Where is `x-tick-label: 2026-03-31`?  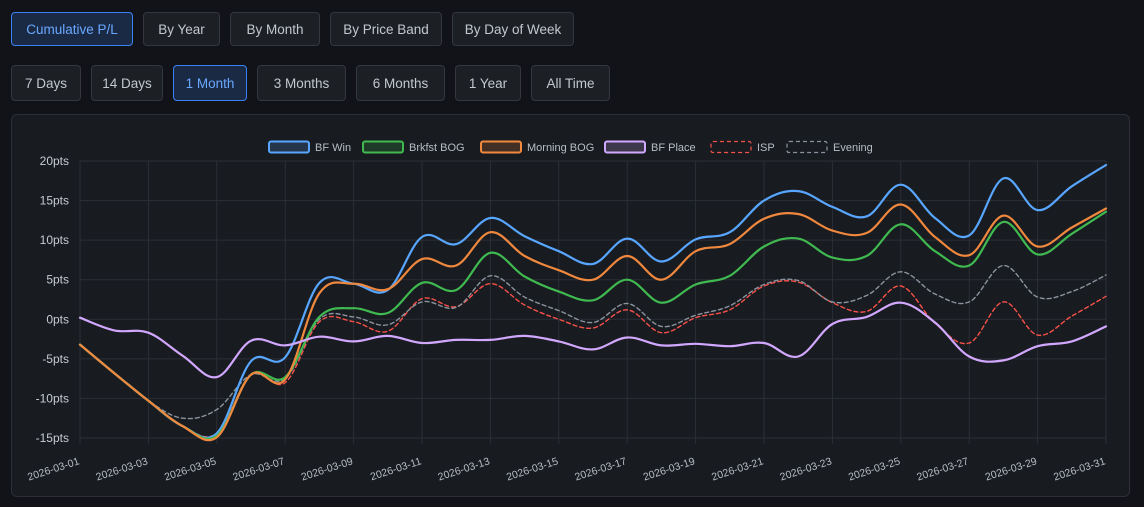 x-tick-label: 2026-03-31 is located at coordinates (1079, 469).